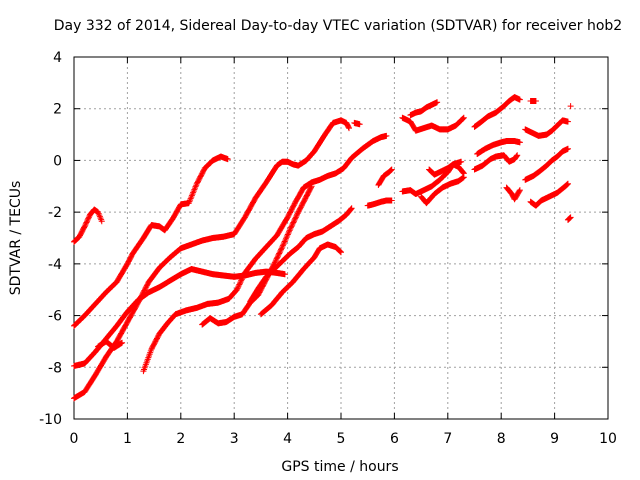 The height and width of the screenshot is (480, 640). Describe the element at coordinates (287, 439) in the screenshot. I see `x-tick-label: 4` at that location.